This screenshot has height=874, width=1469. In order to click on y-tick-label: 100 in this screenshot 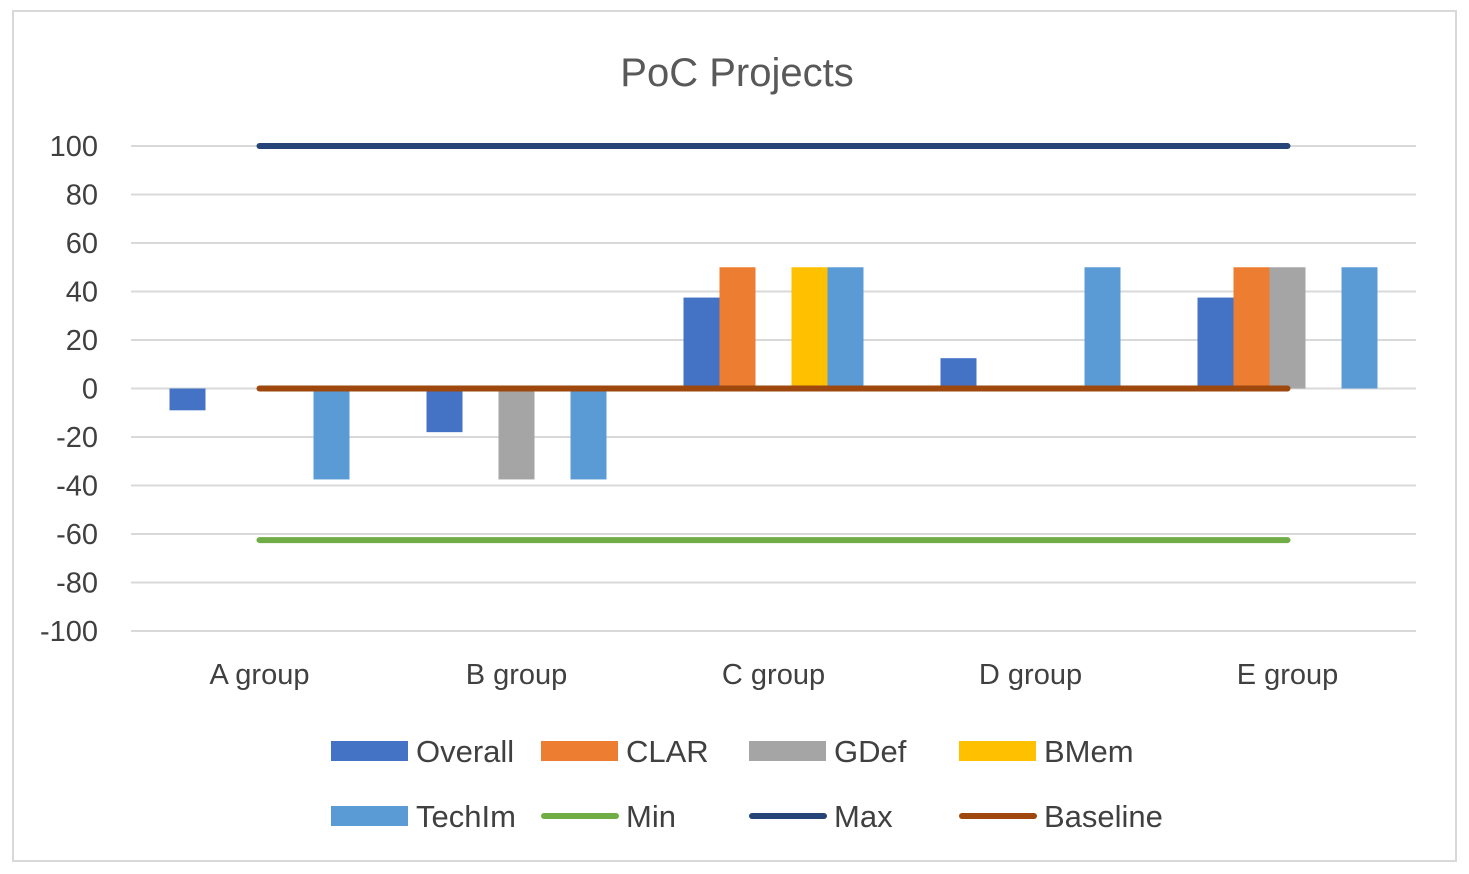, I will do `click(74, 147)`.